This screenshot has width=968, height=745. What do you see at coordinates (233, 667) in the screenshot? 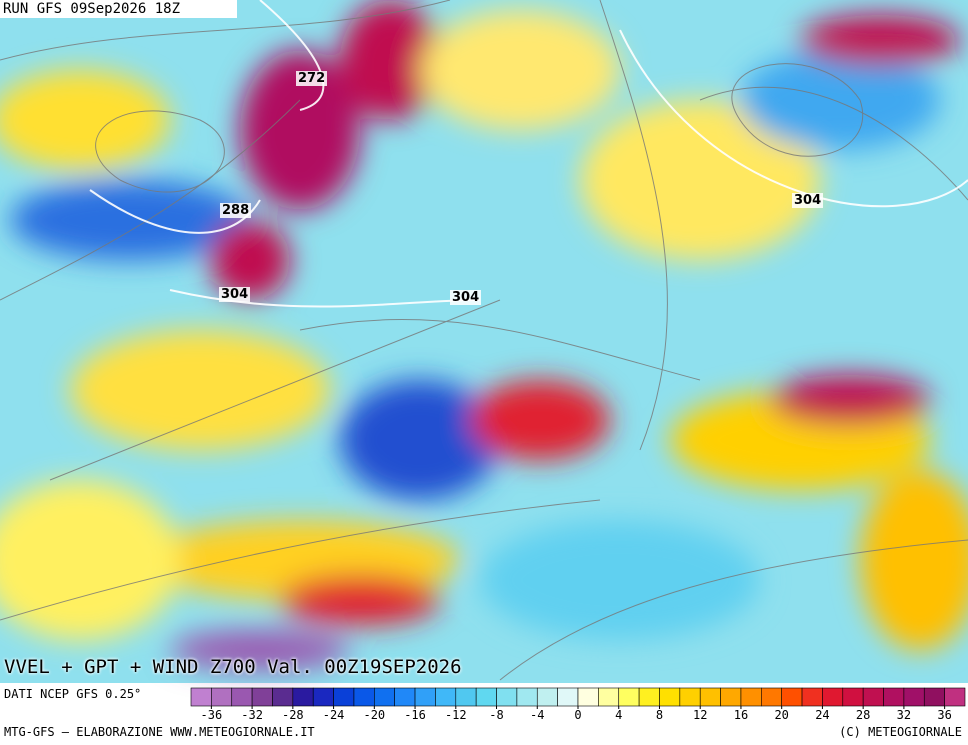
I see `map-title: VVEL + GPT + WIND Z700 Val. 00Z19SEP2026` at bounding box center [233, 667].